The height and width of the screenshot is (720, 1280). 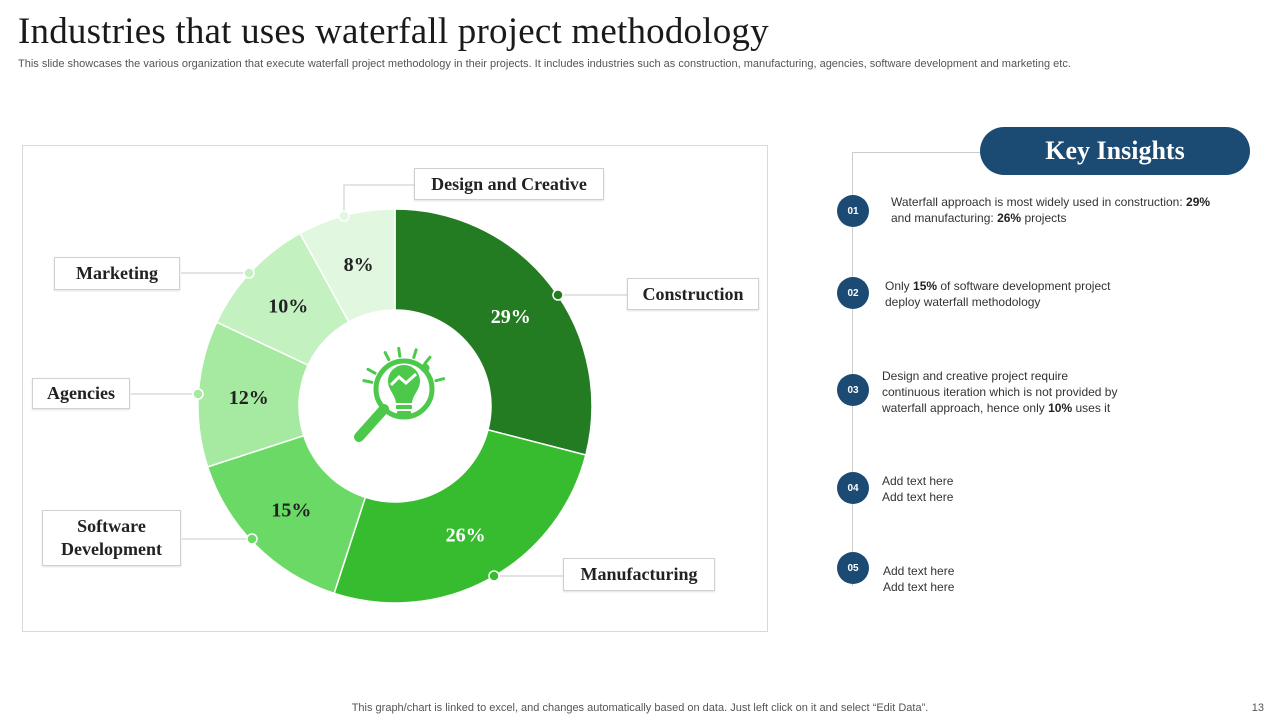 What do you see at coordinates (1115, 151) in the screenshot?
I see `key-insights-header: Key Insights` at bounding box center [1115, 151].